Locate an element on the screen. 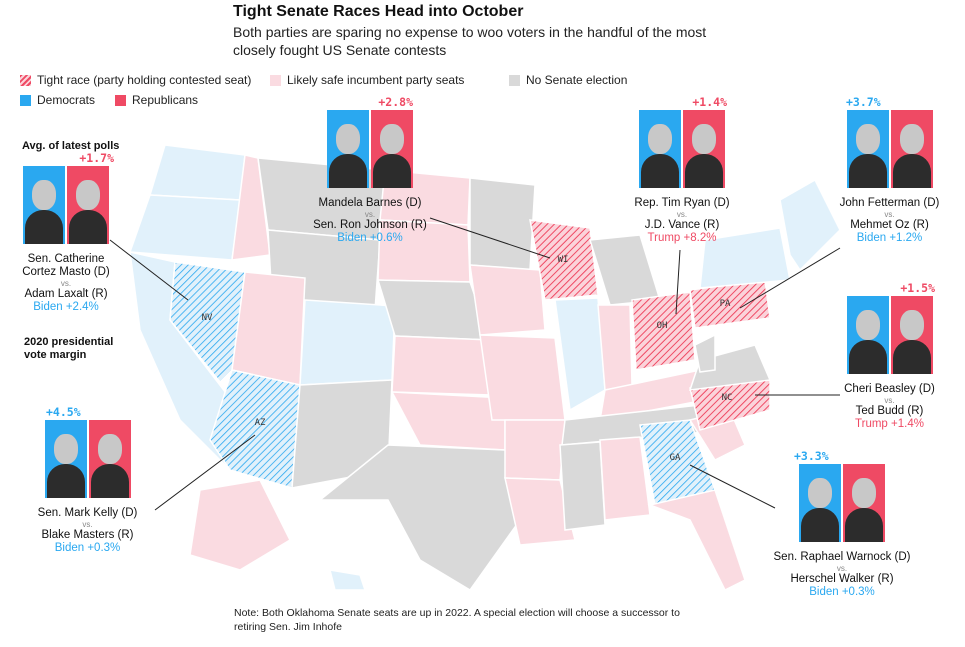 This screenshot has height=647, width=965. state-wv is located at coordinates (705, 353).